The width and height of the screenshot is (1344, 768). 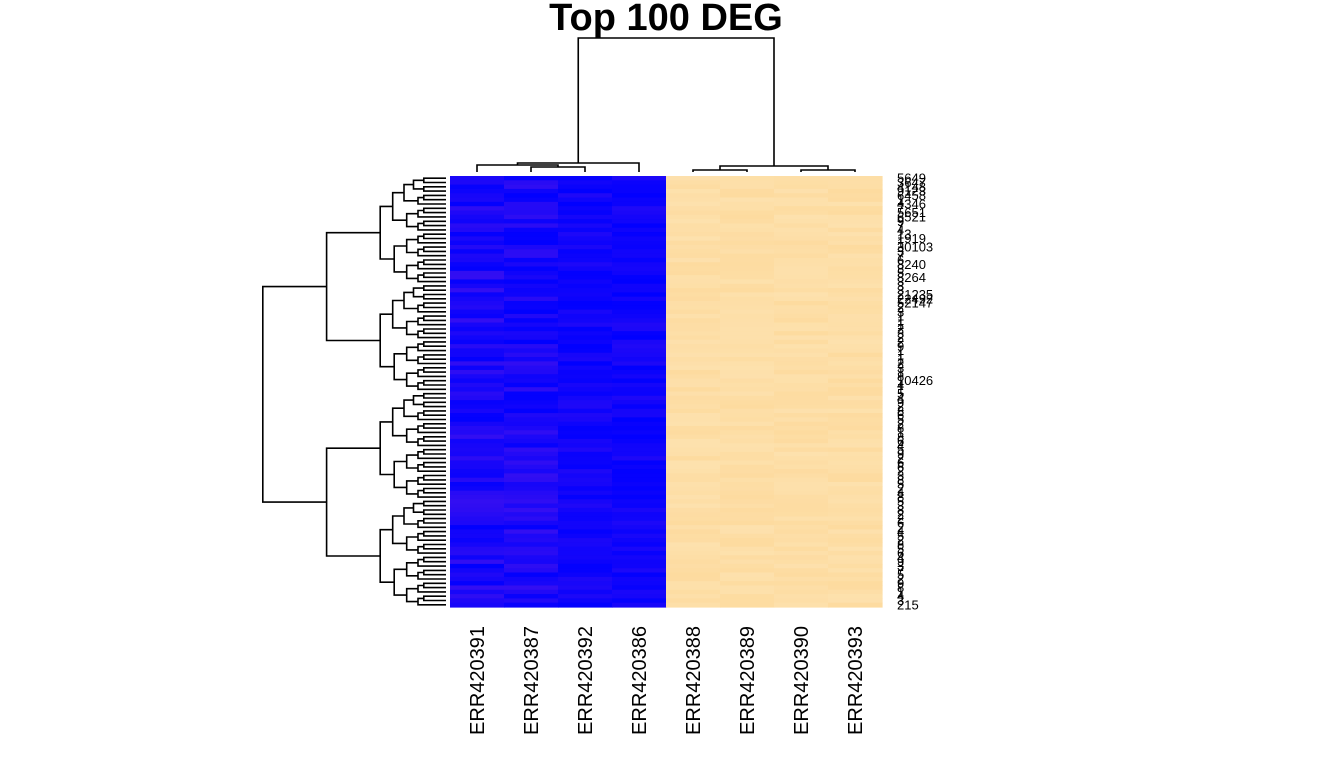 What do you see at coordinates (900, 316) in the screenshot?
I see `row-label: 1` at bounding box center [900, 316].